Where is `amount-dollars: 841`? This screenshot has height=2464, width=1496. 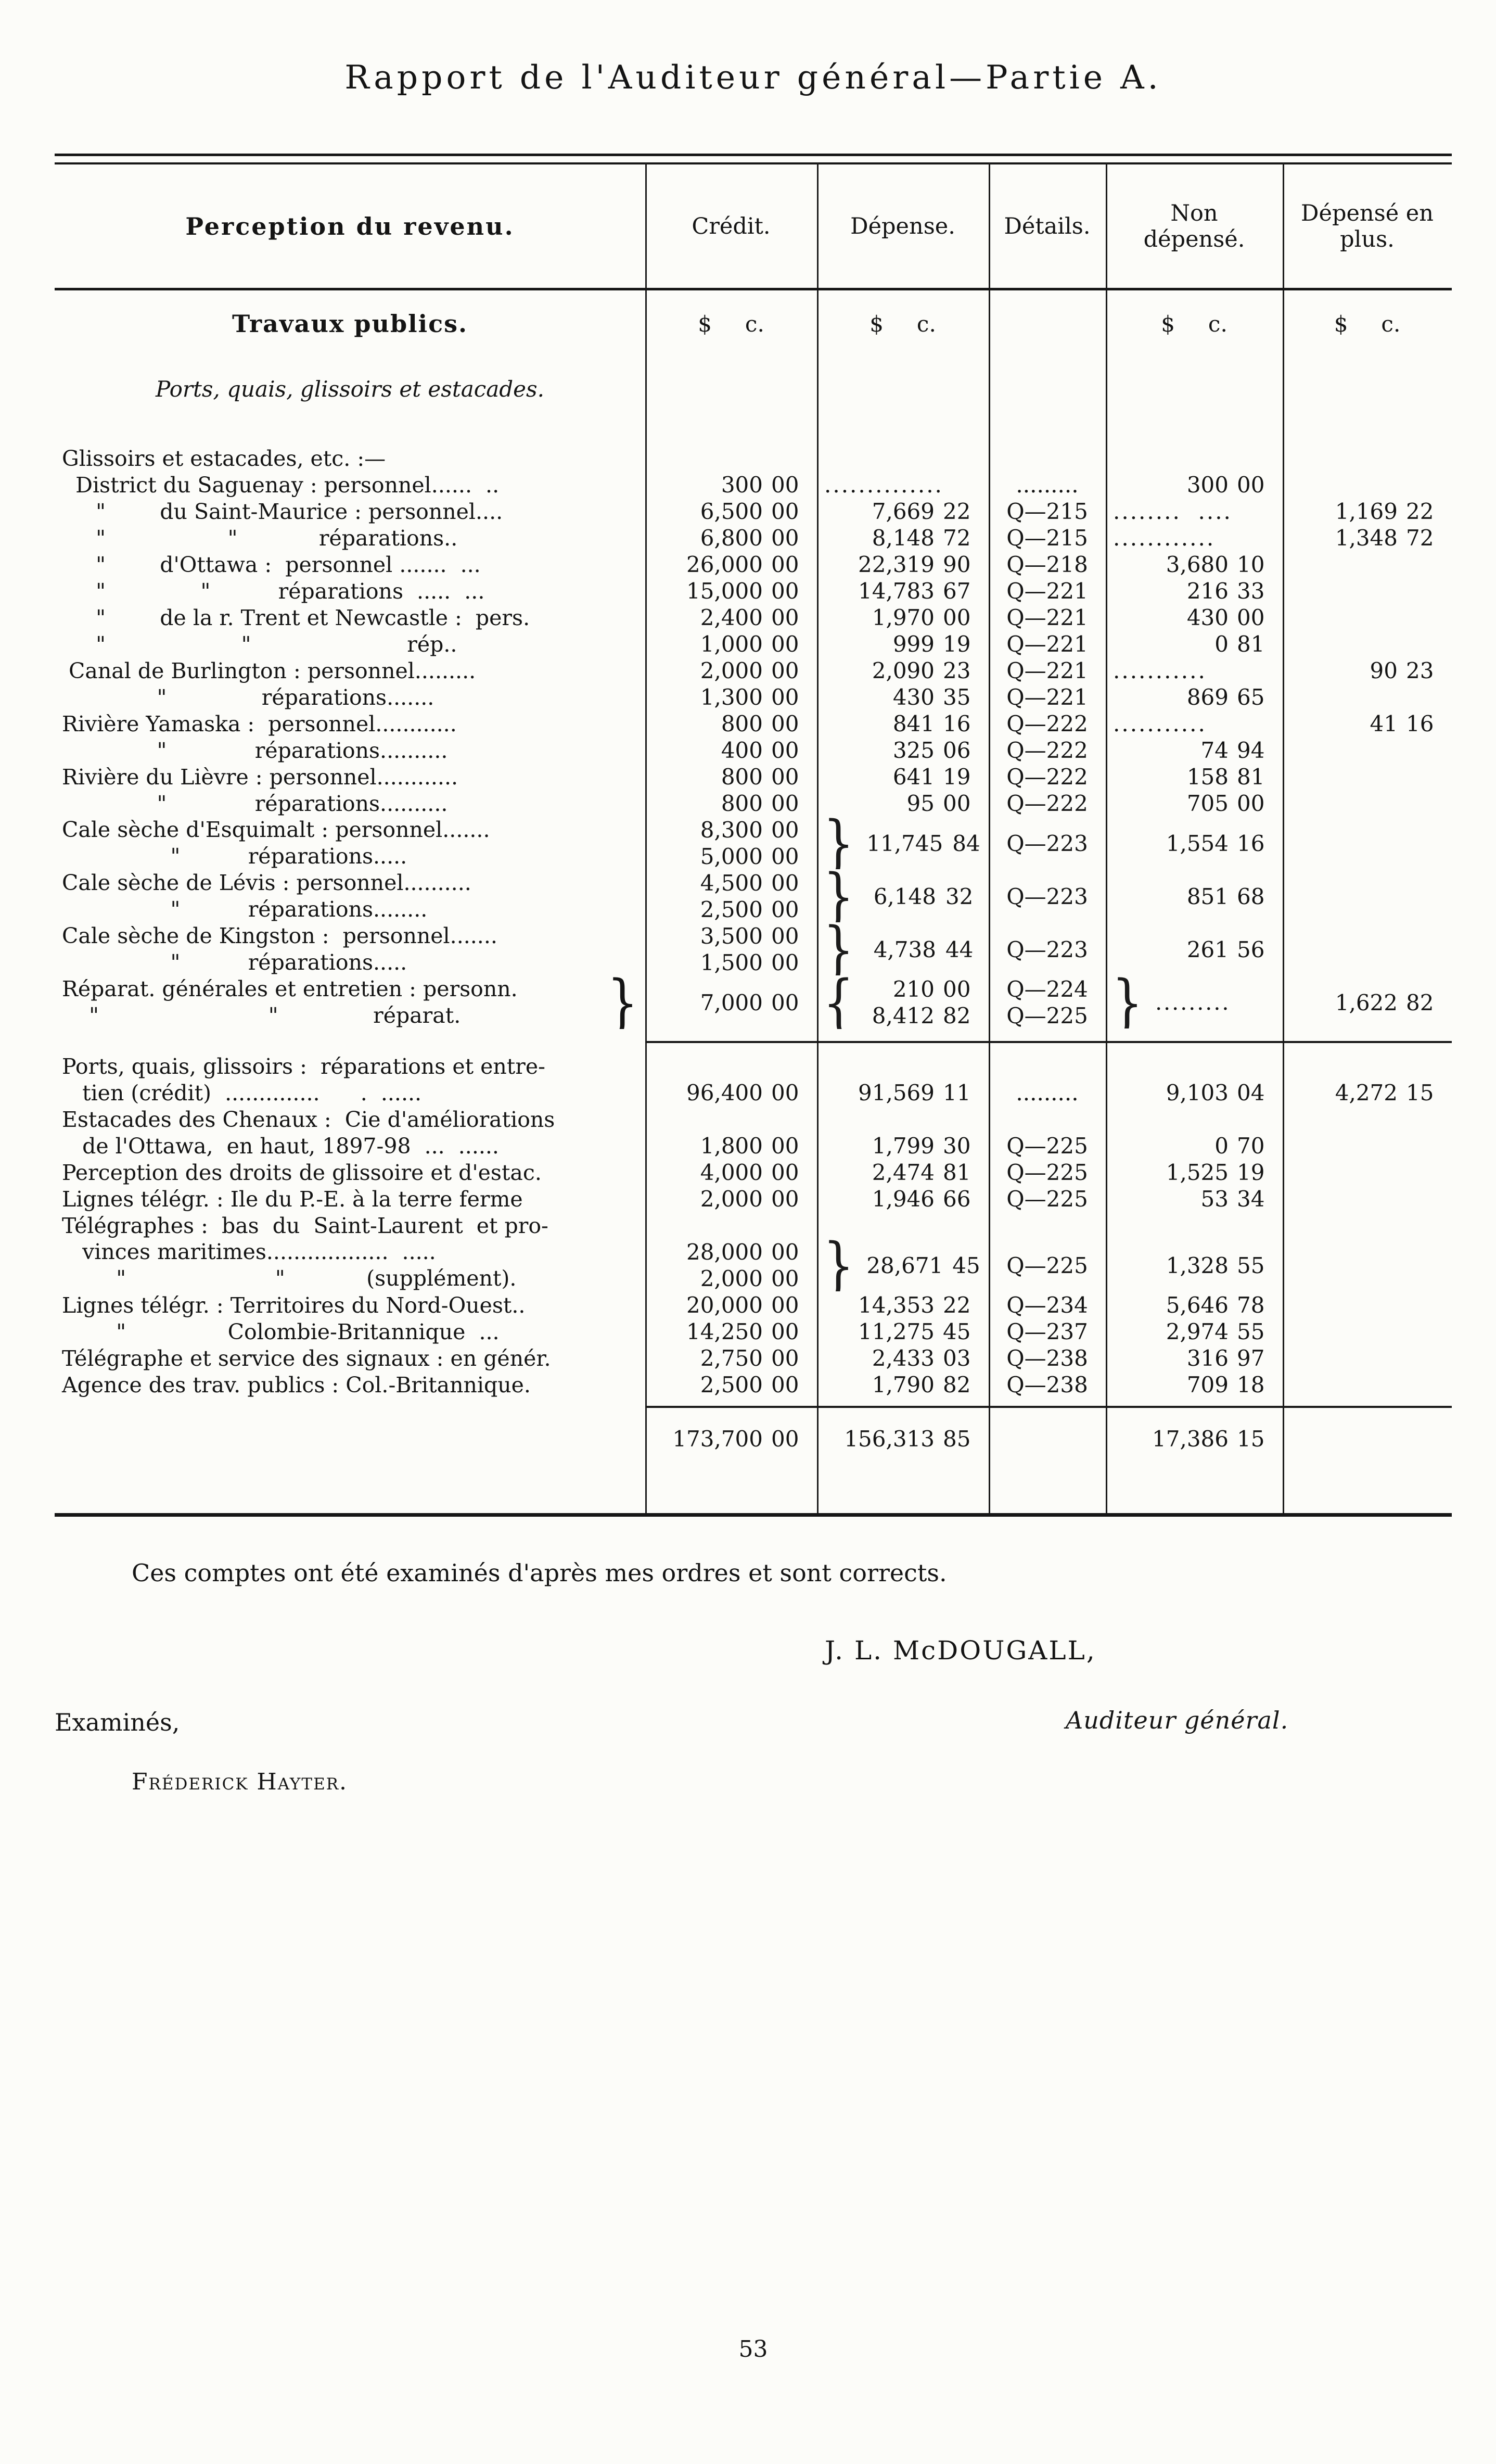
amount-dollars: 841 is located at coordinates (913, 723).